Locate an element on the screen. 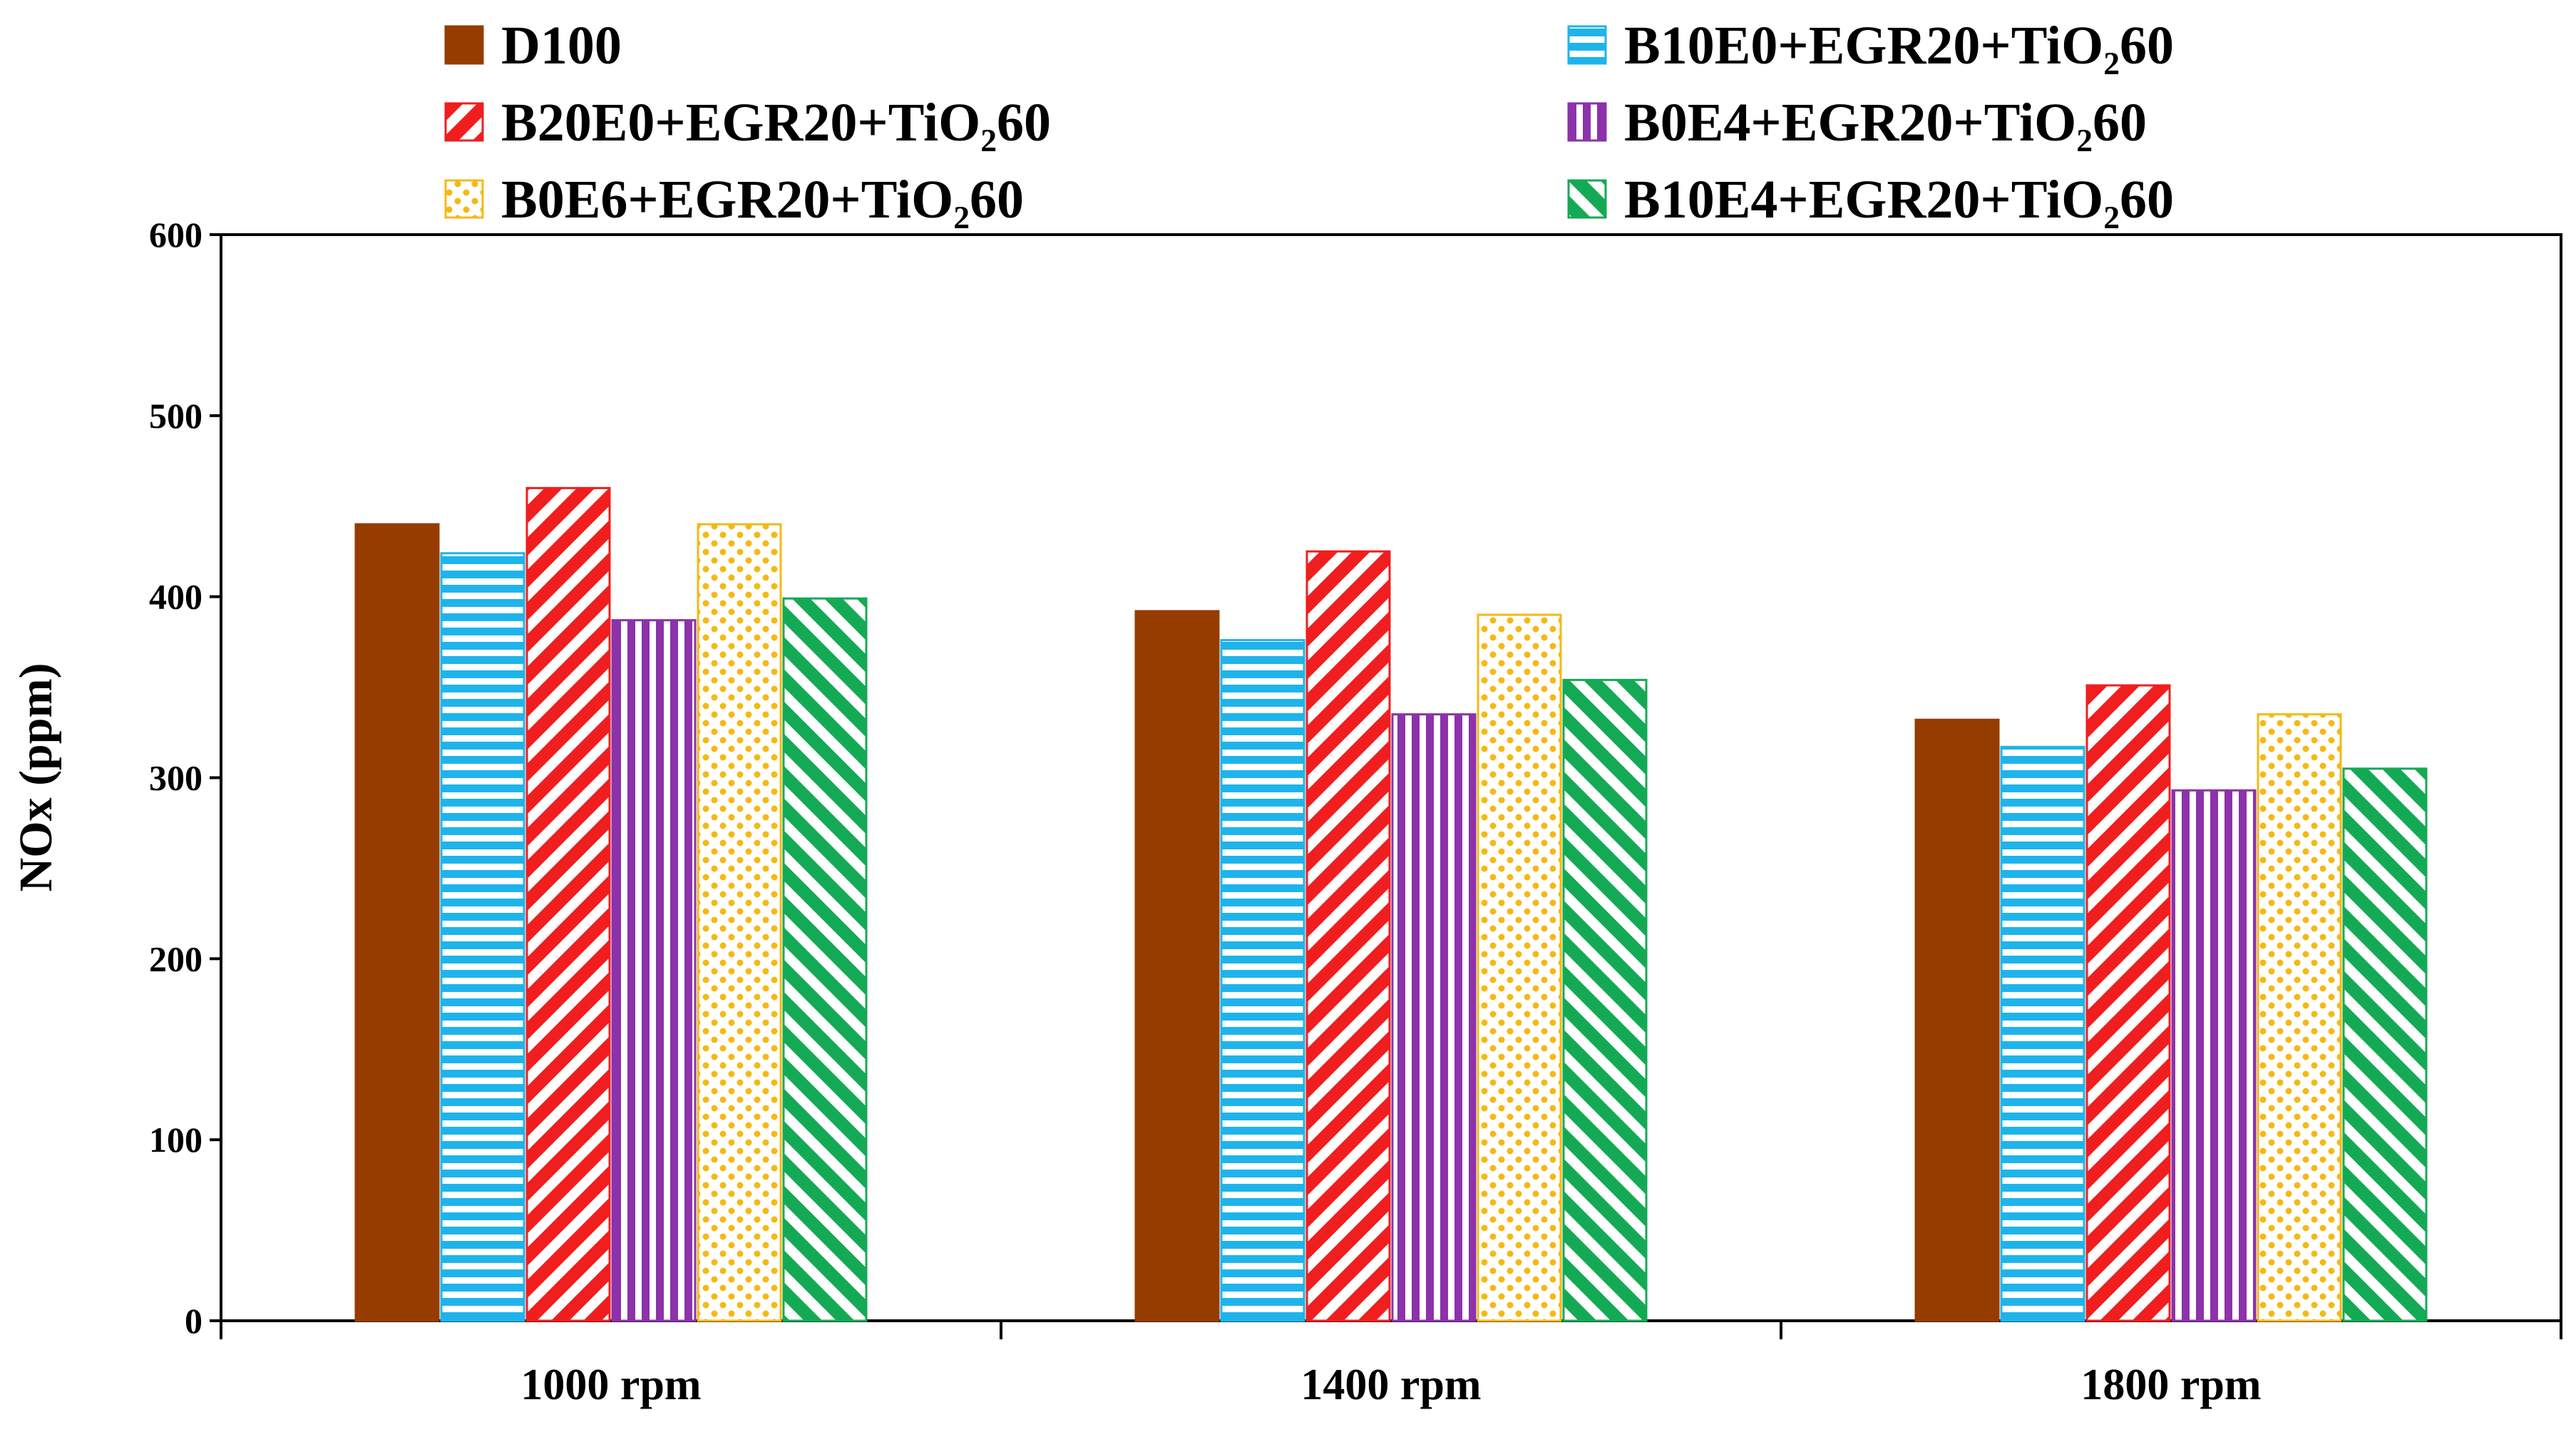  y-tick-label: 400 is located at coordinates (175, 597).